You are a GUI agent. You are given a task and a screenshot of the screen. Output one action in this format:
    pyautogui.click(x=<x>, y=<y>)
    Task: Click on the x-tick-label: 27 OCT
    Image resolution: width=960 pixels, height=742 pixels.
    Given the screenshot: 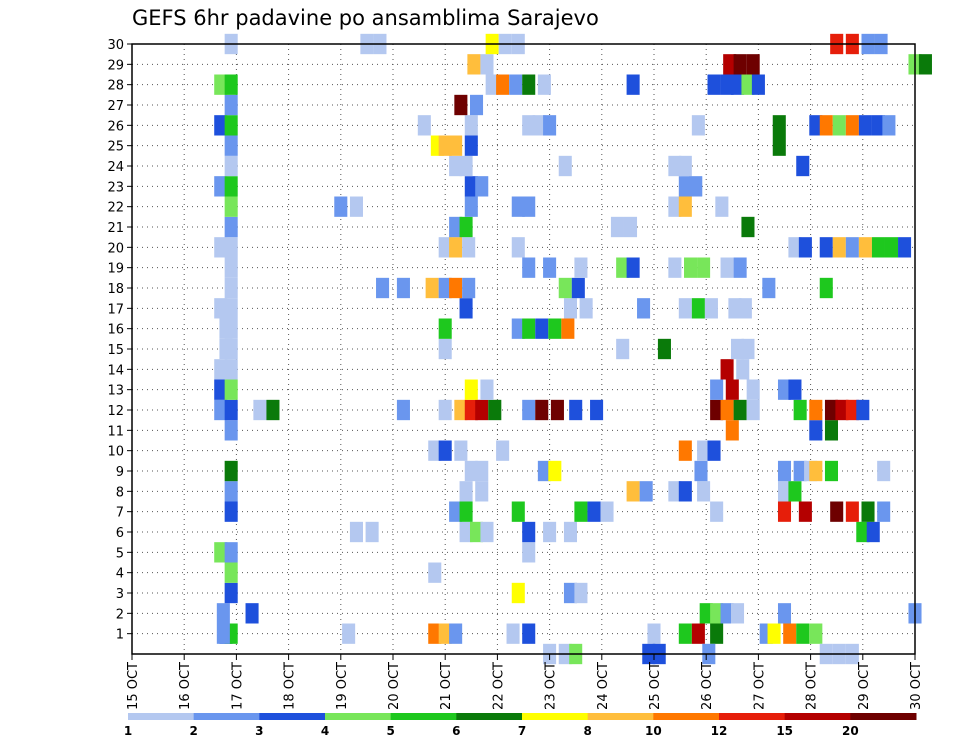 What is the action you would take?
    pyautogui.click(x=759, y=686)
    